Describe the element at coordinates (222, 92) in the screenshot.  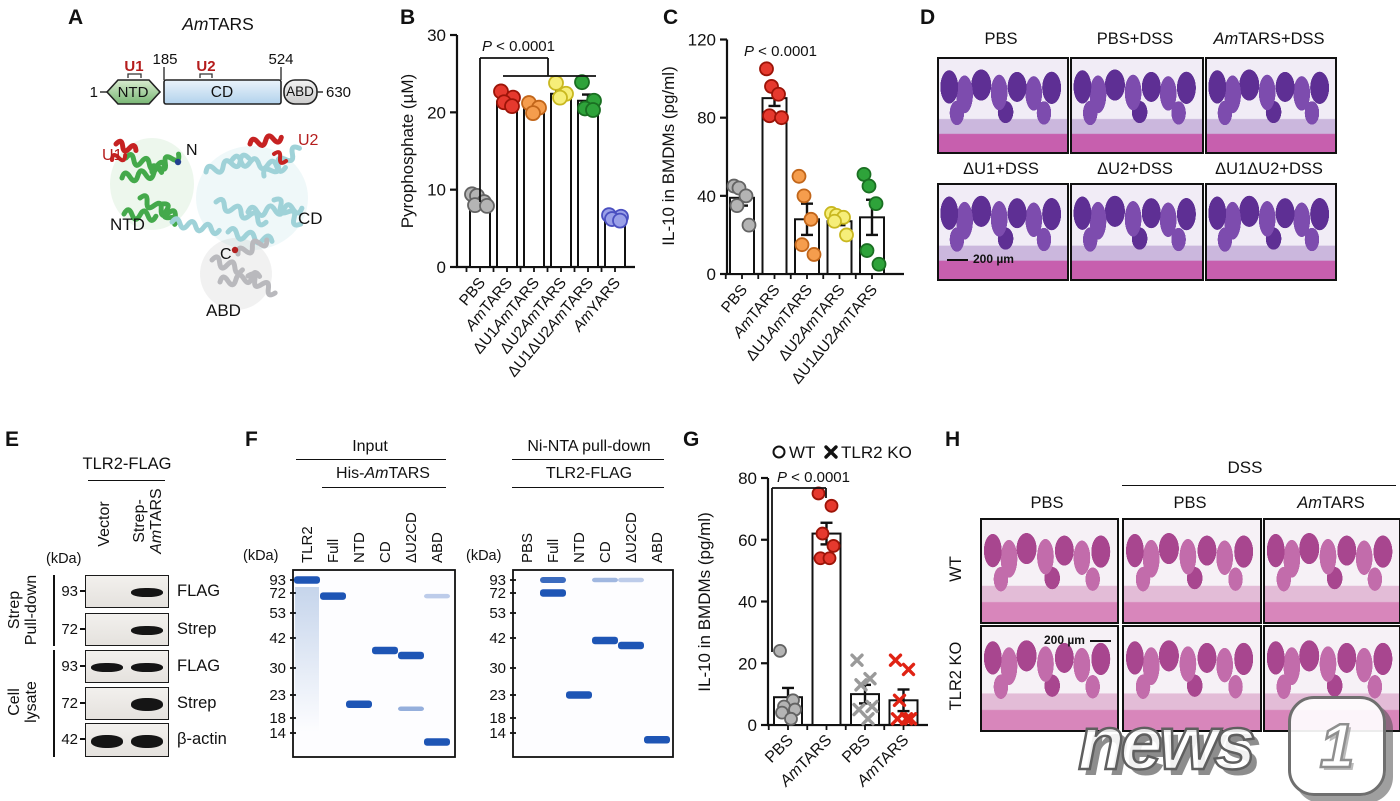
I see `cd-domain-shape` at that location.